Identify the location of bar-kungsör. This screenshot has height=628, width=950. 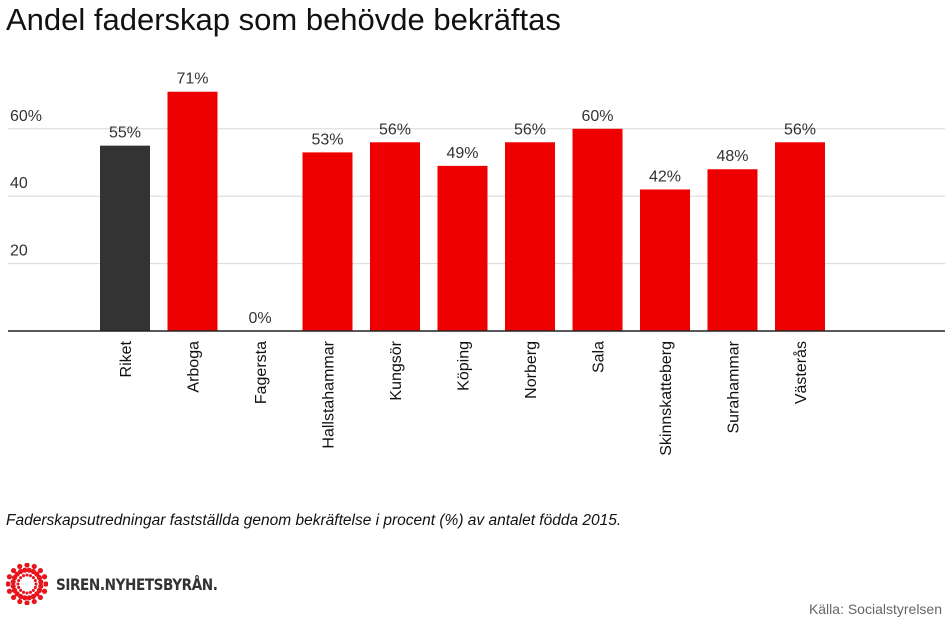
(395, 236).